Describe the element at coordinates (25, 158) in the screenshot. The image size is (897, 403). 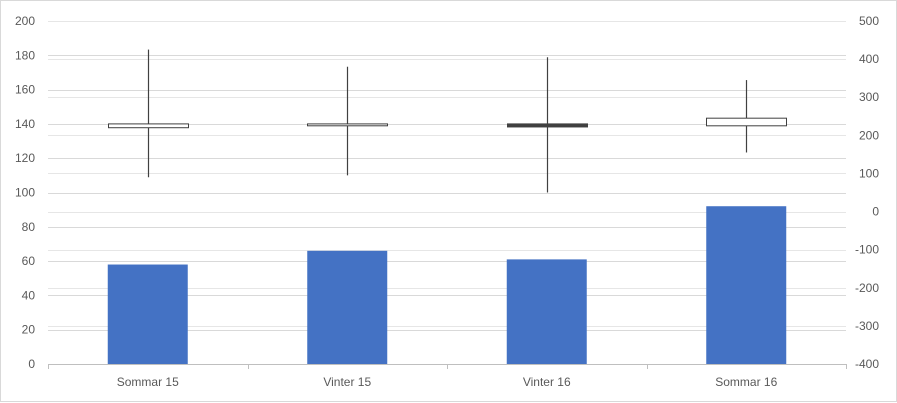
I see `y-left-tick-label-6: 120` at that location.